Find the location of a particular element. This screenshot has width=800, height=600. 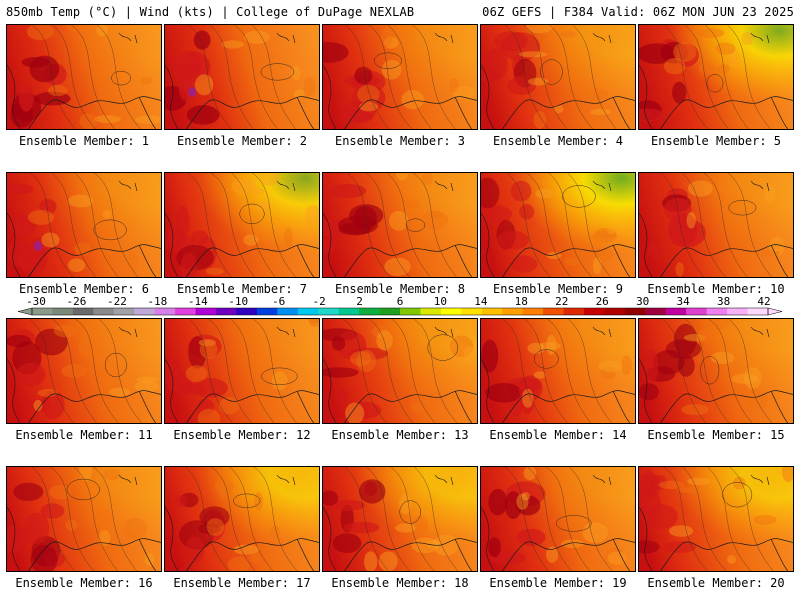

ensemble-member-label: Ensemble Member: 16 is located at coordinates (84, 583).